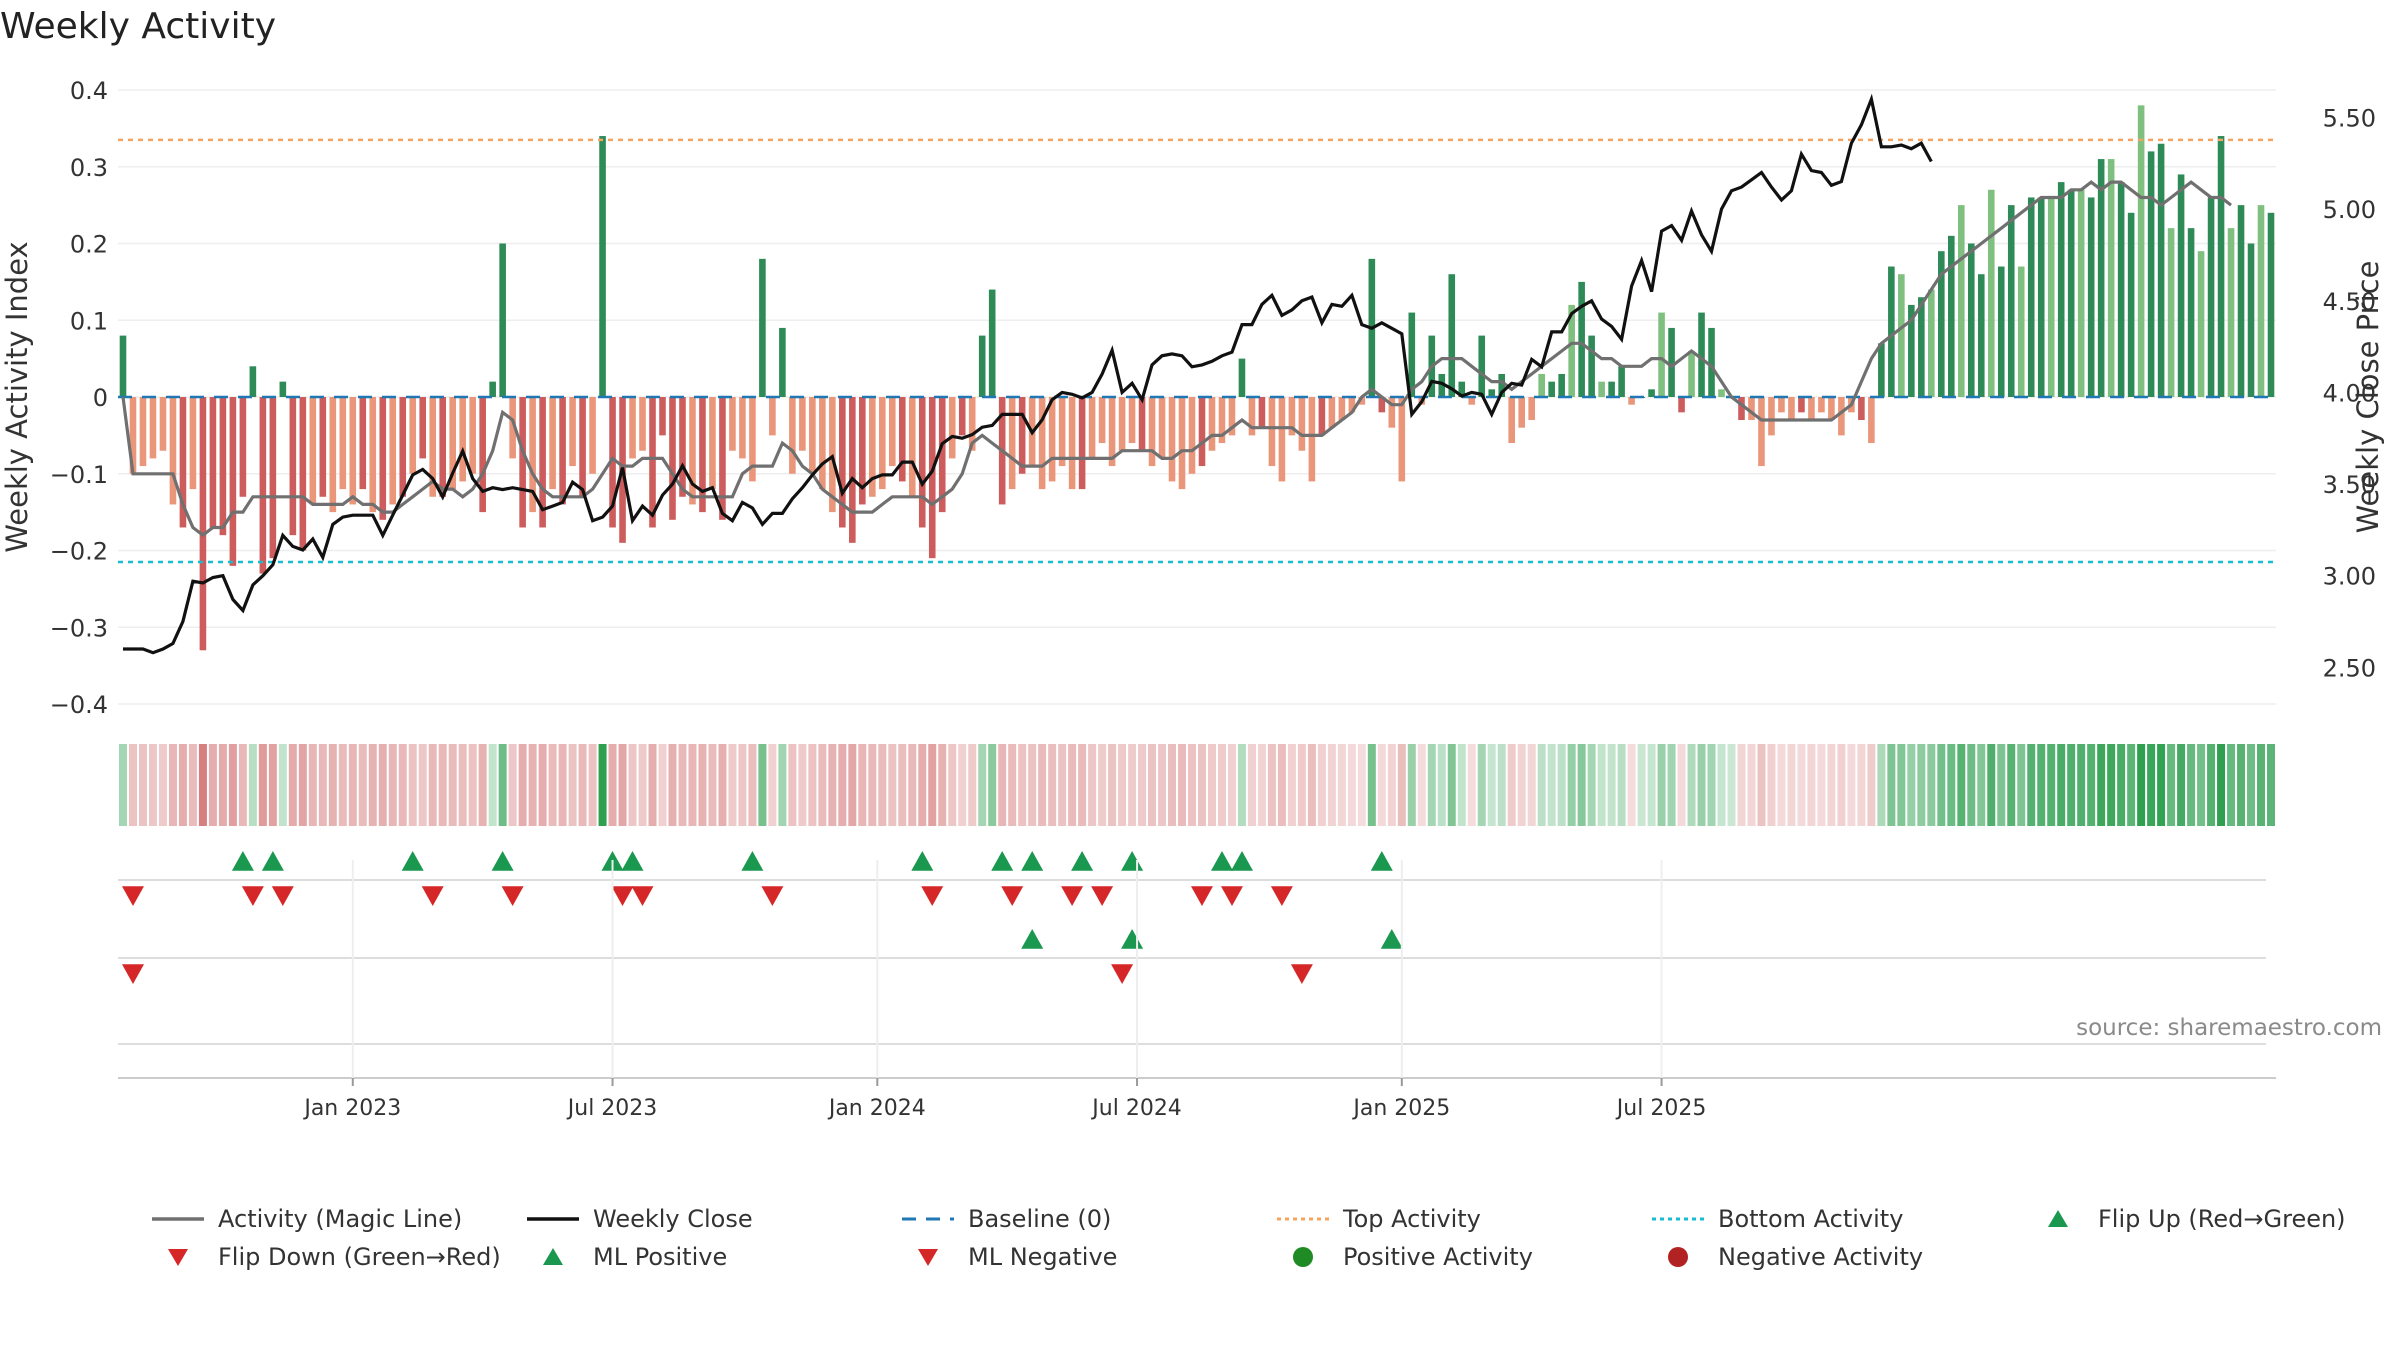  What do you see at coordinates (1412, 1219) in the screenshot?
I see `legend-label: Top Activity` at bounding box center [1412, 1219].